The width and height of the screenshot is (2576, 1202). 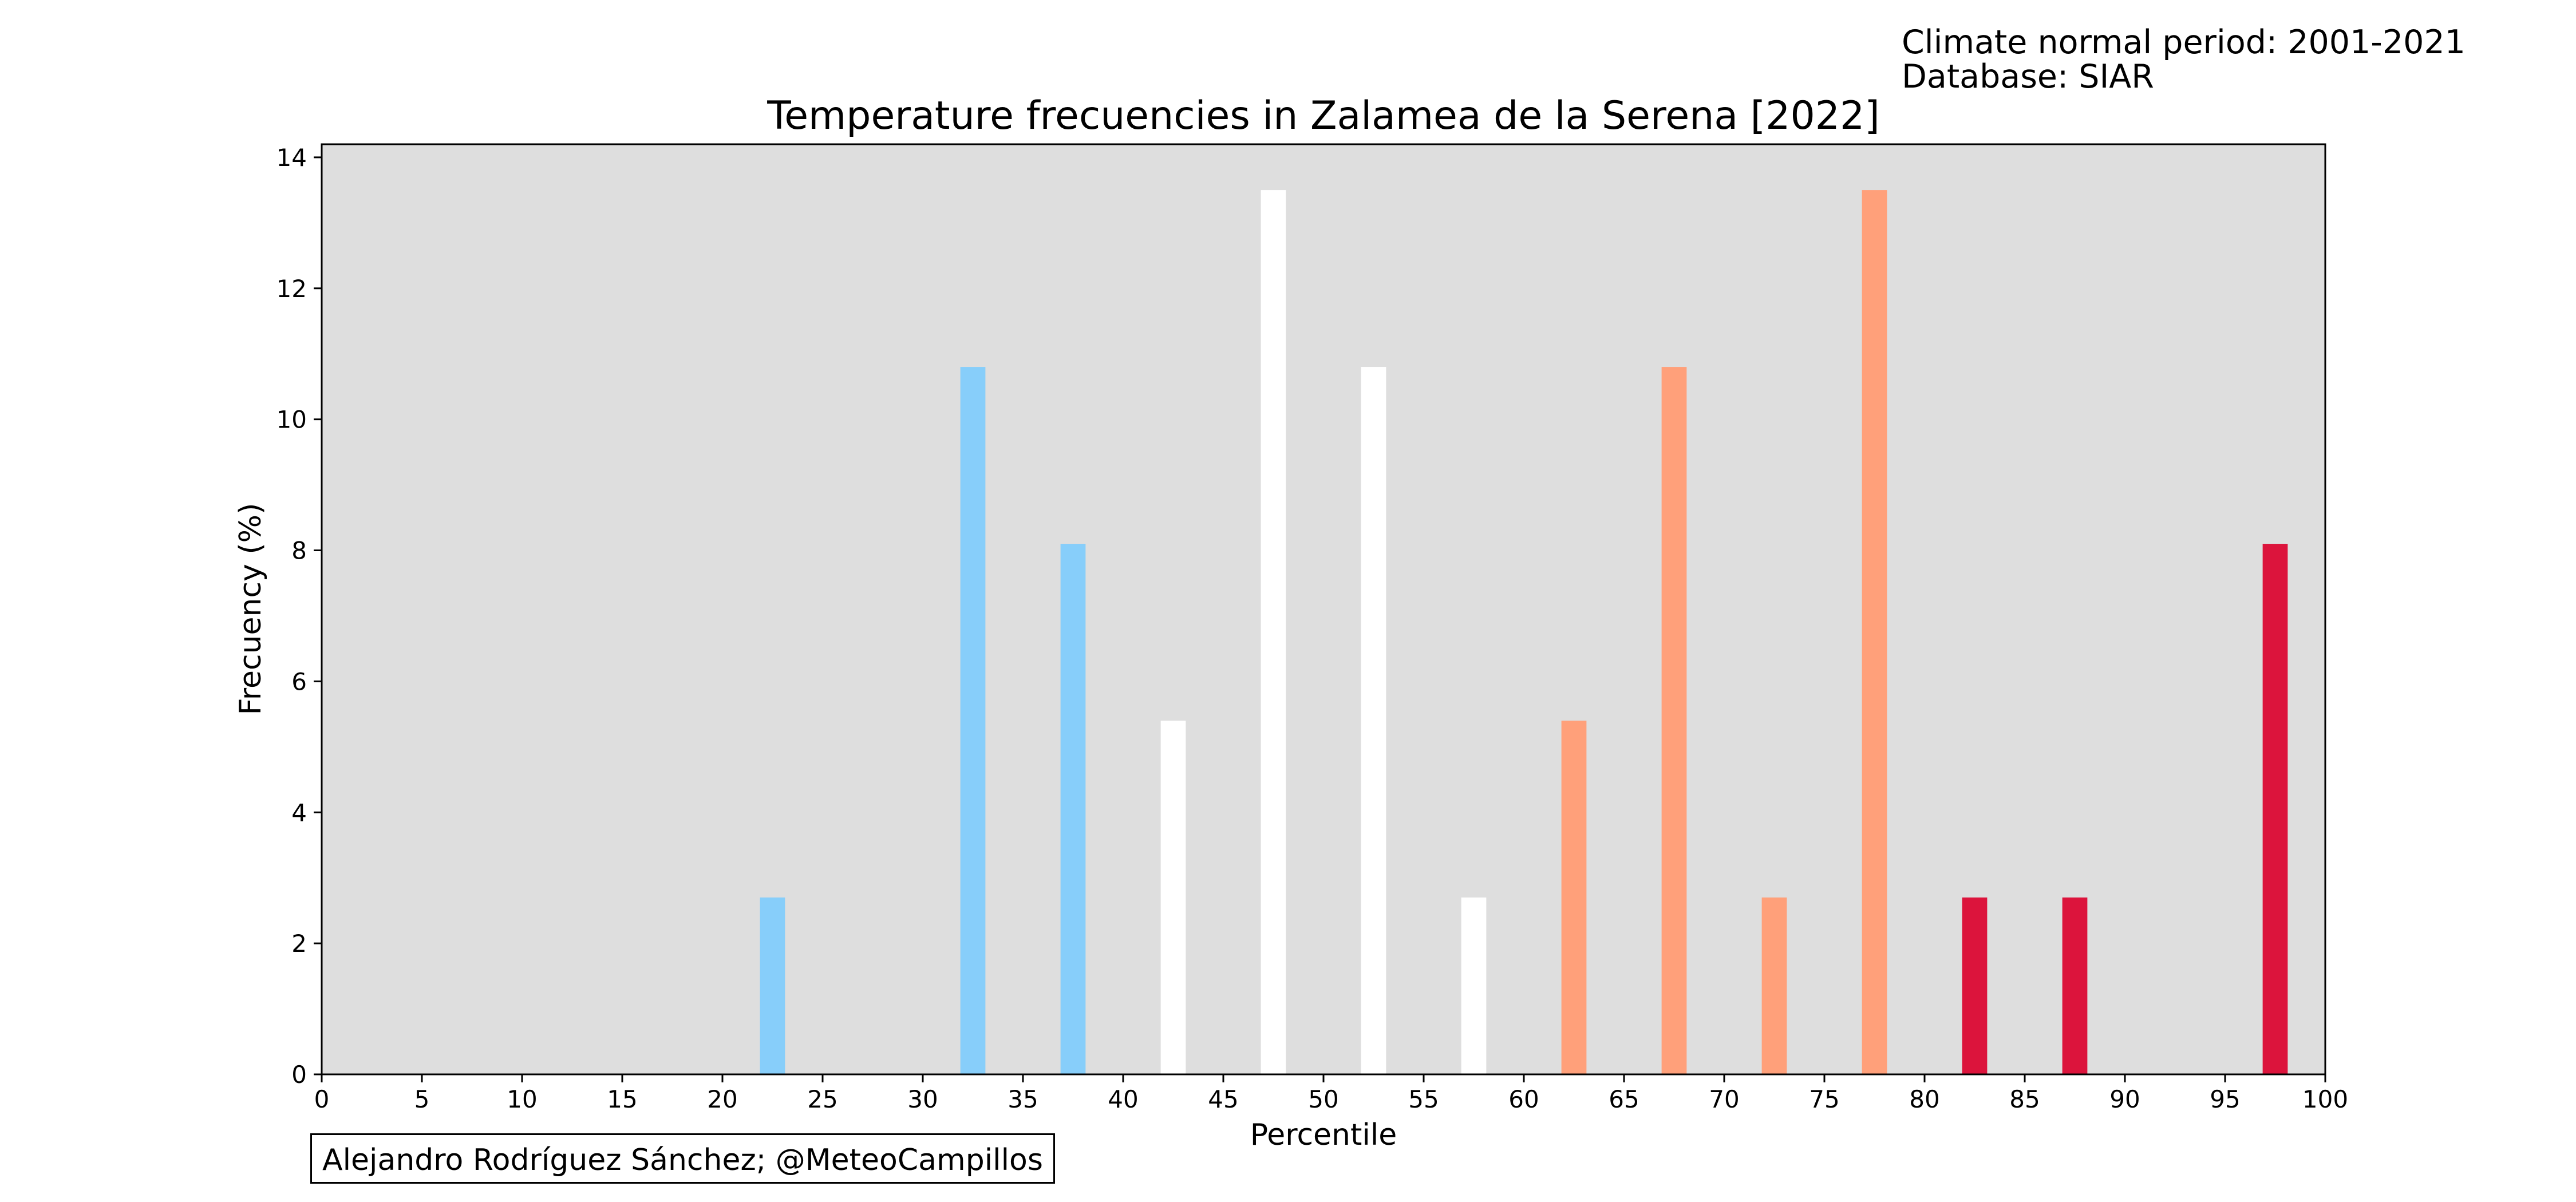 What do you see at coordinates (522, 1099) in the screenshot?
I see `x-tick-label: 10` at bounding box center [522, 1099].